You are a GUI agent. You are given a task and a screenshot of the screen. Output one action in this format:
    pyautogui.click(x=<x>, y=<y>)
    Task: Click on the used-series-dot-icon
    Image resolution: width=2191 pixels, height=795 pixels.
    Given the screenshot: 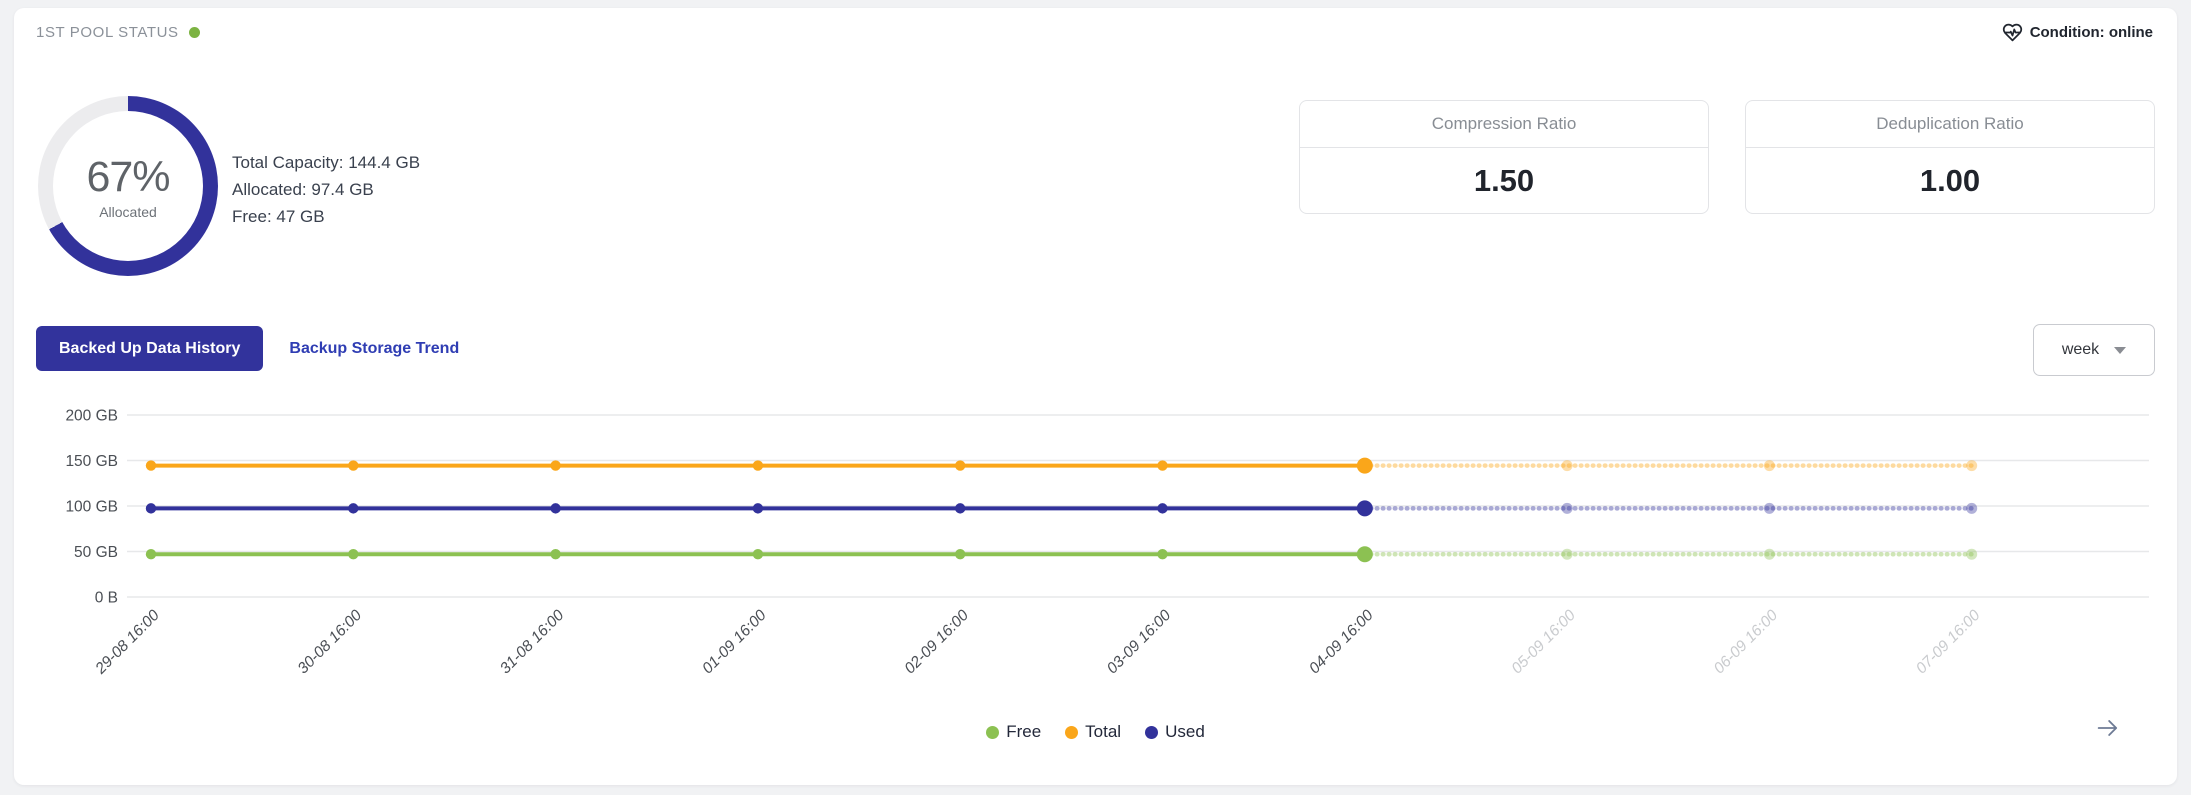 What is the action you would take?
    pyautogui.click(x=1152, y=732)
    